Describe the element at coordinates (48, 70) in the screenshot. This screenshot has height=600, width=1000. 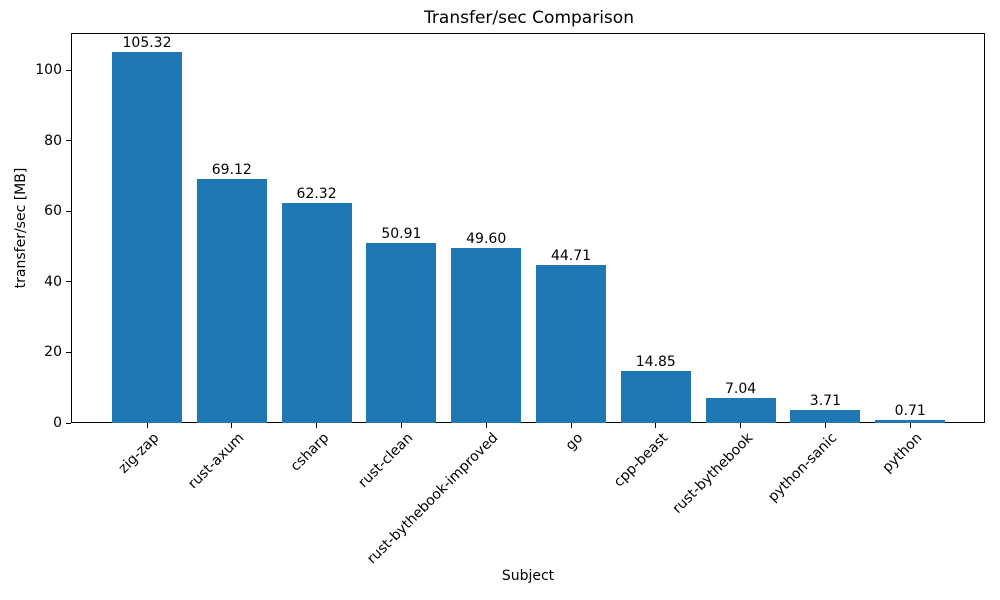
I see `y-tick-label: 100` at that location.